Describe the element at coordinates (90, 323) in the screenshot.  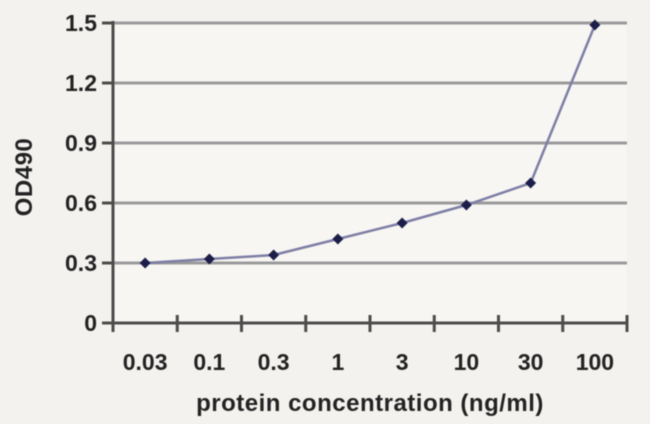
I see `y-tick-label: 0` at that location.